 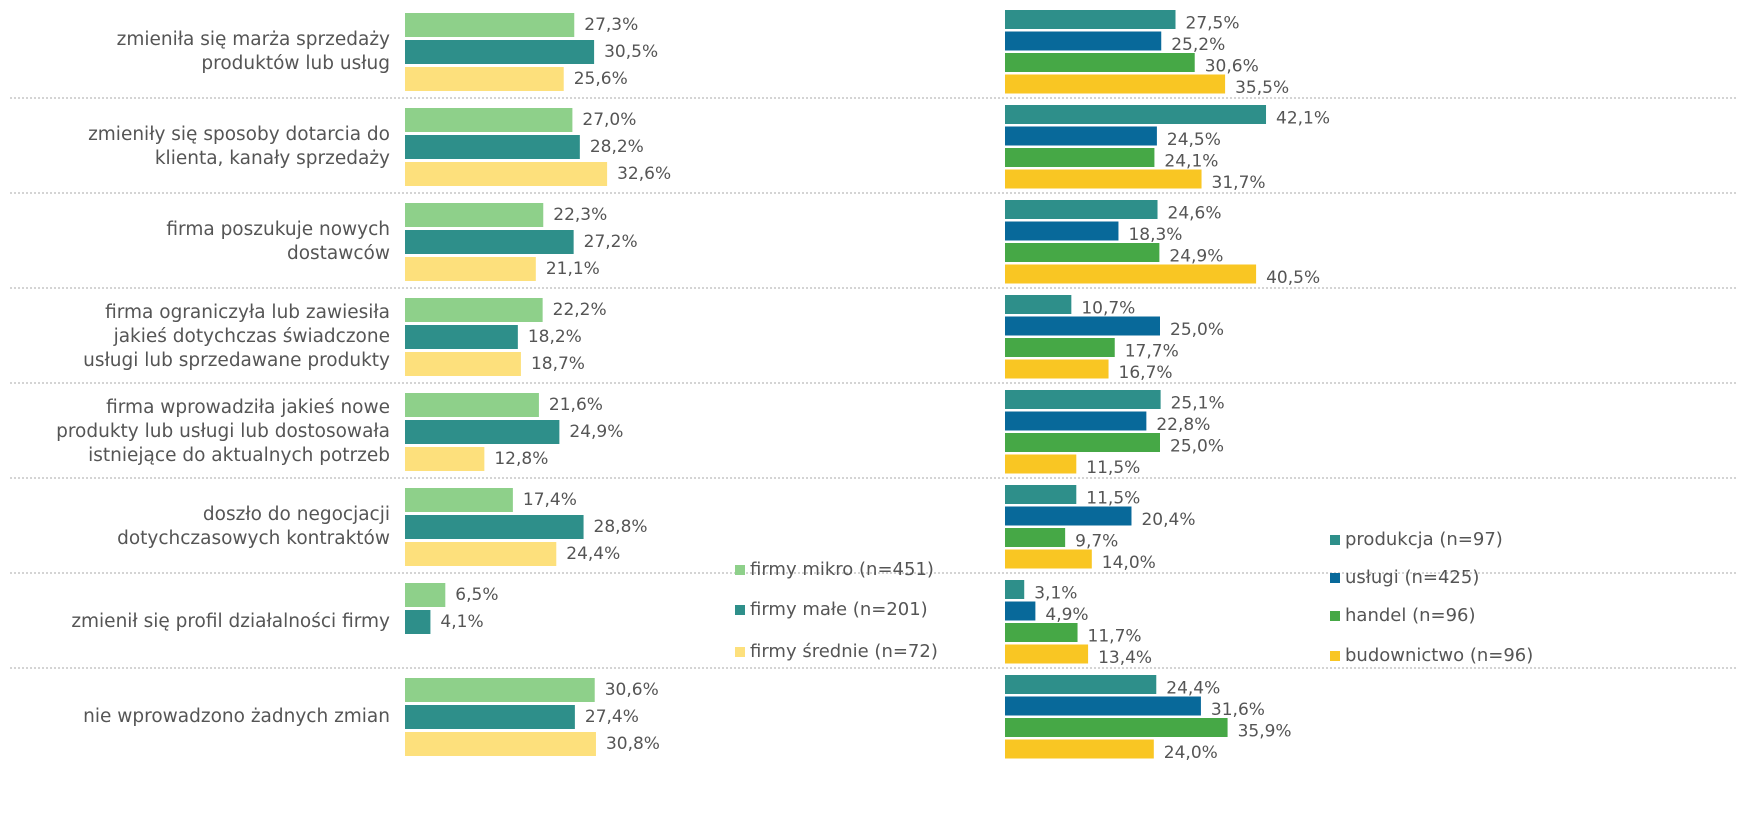 I want to click on value-label: 16,7%, so click(x=1146, y=373).